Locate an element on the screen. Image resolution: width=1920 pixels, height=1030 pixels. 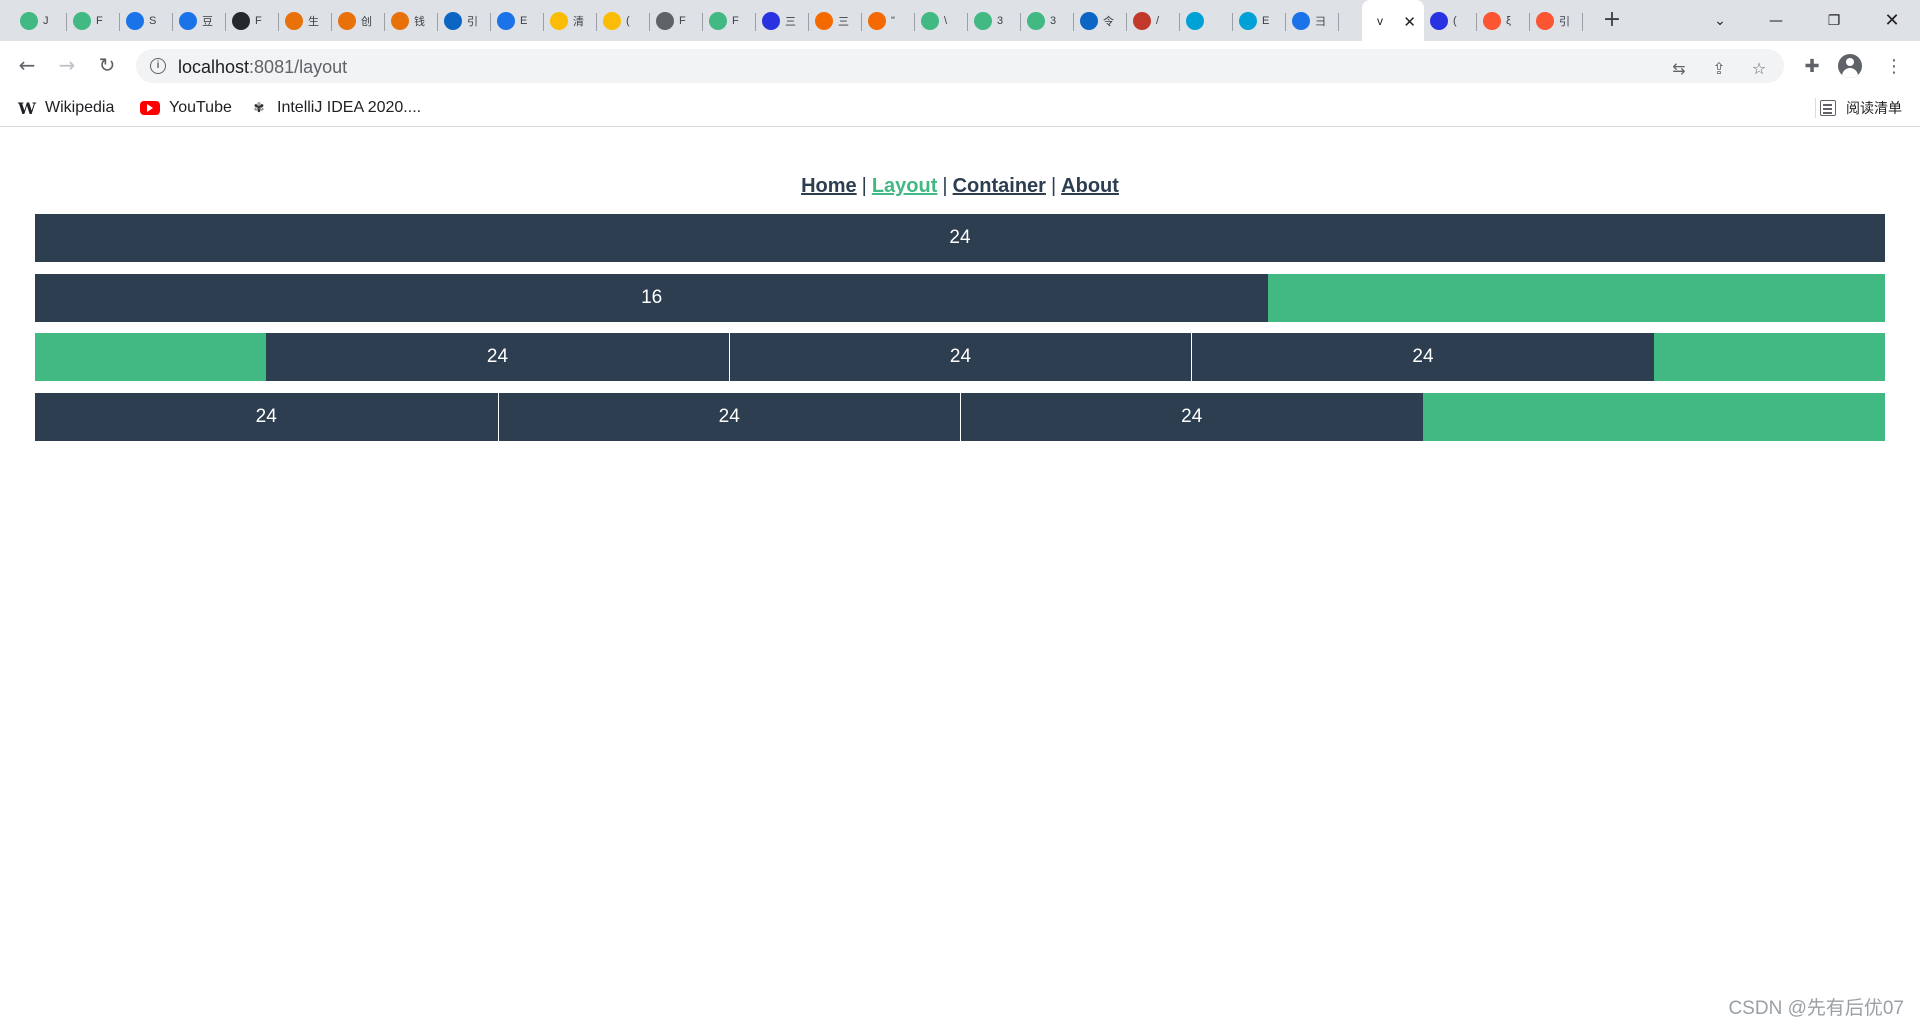
youtube-icon is located at coordinates (150, 108).